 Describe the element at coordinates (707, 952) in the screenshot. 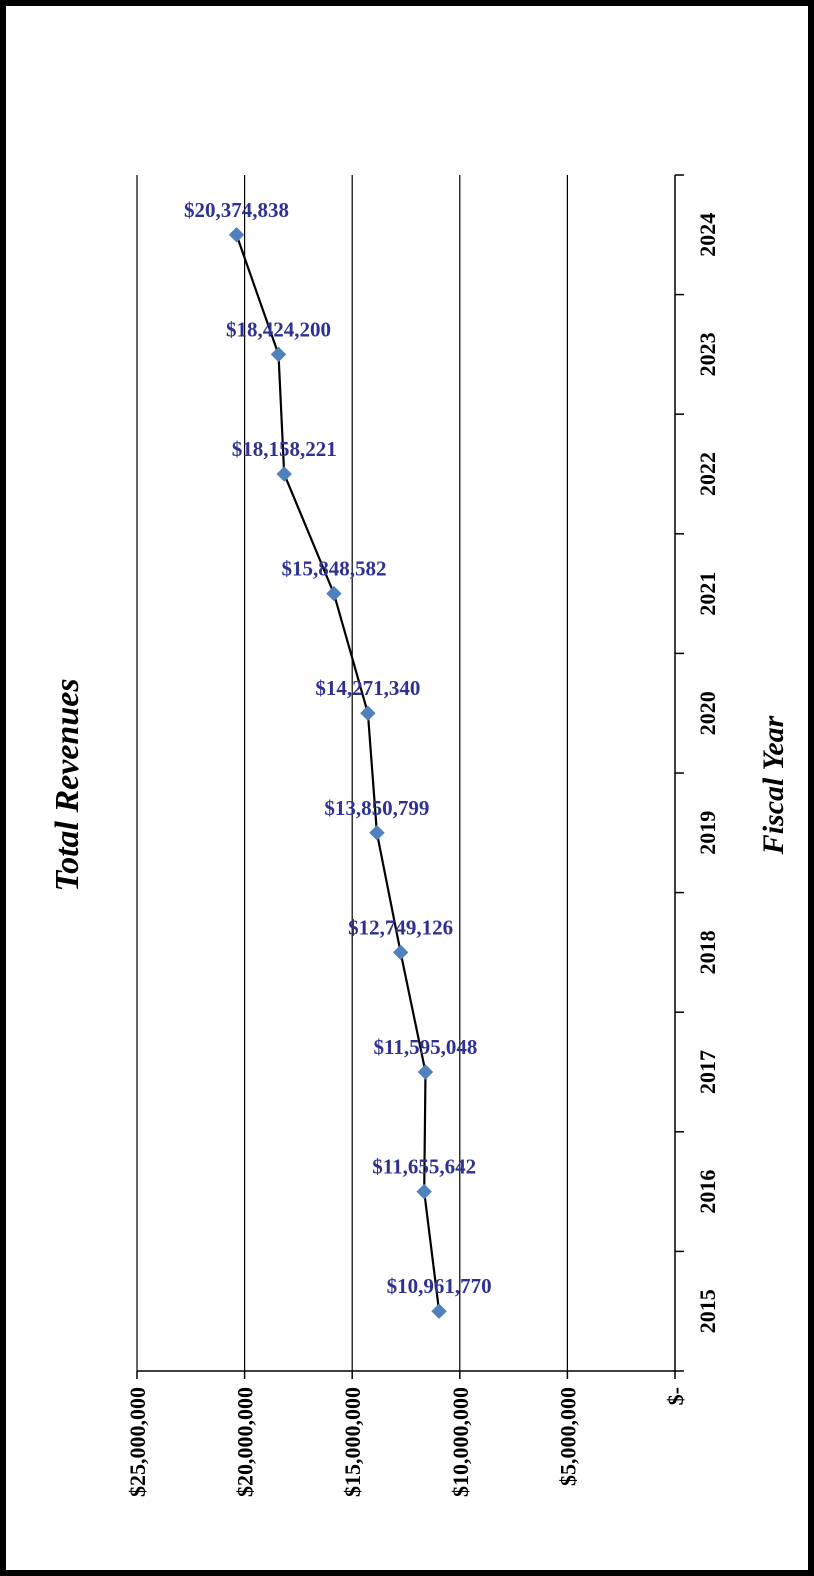

I see `x-tick-label: 2018` at that location.